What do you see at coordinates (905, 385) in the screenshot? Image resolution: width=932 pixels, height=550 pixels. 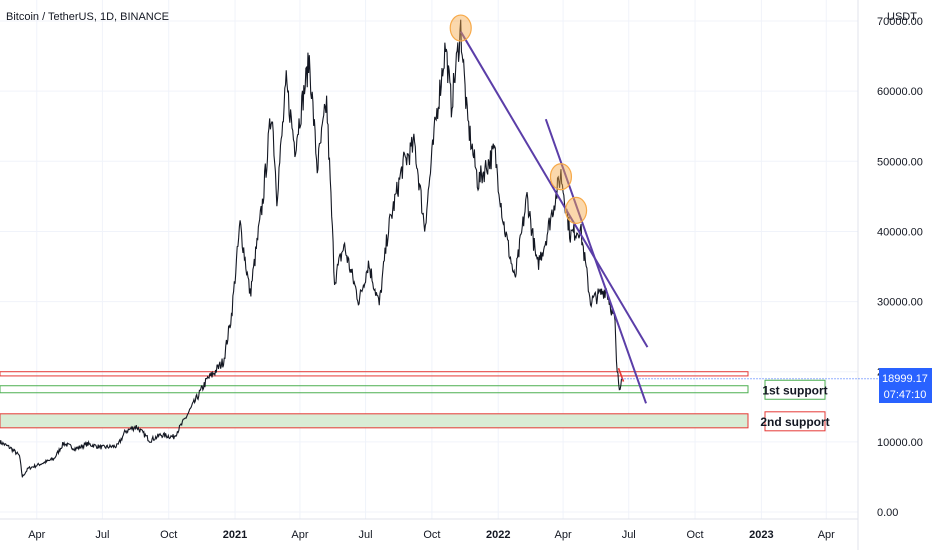 I see `last-price-badge` at bounding box center [905, 385].